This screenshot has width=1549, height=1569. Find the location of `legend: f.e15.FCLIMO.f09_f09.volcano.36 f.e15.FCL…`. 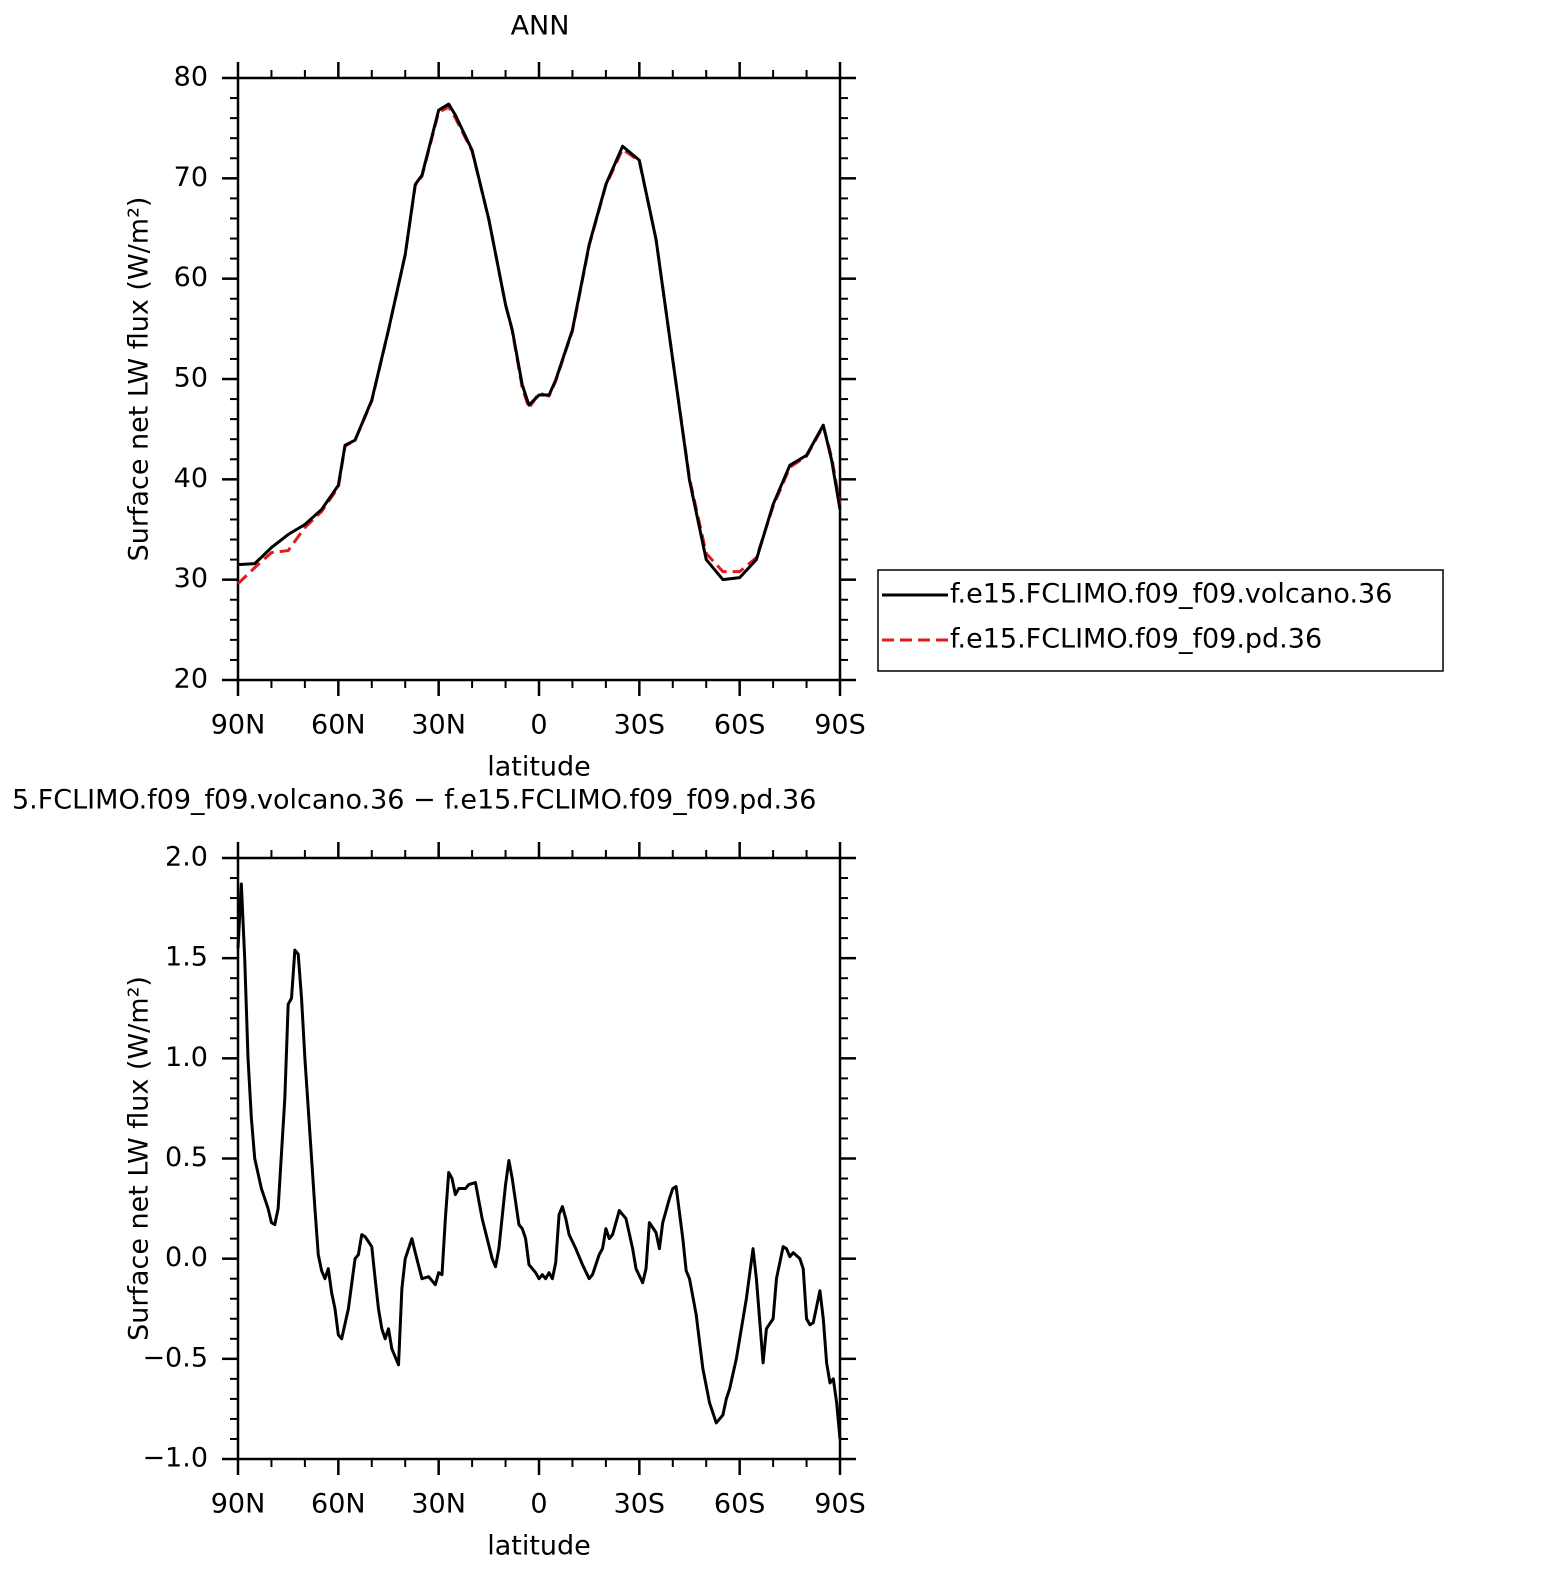

legend: f.e15.FCLIMO.f09_f09.volcano.36 f.e15.FCL… is located at coordinates (1160, 620).